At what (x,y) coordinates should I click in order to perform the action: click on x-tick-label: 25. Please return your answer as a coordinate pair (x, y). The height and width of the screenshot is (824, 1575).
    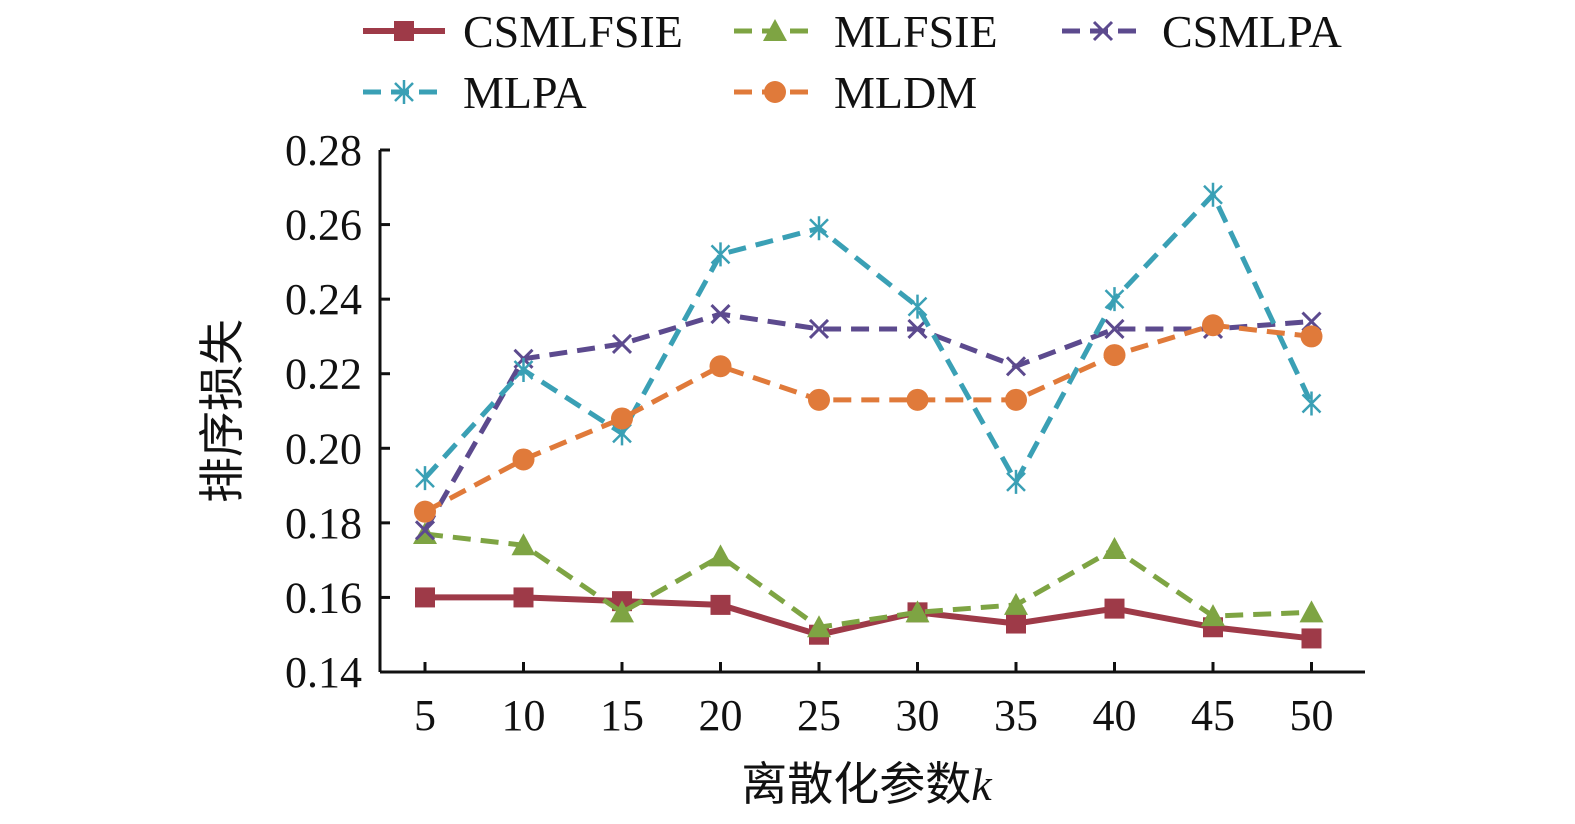
    Looking at the image, I should click on (819, 715).